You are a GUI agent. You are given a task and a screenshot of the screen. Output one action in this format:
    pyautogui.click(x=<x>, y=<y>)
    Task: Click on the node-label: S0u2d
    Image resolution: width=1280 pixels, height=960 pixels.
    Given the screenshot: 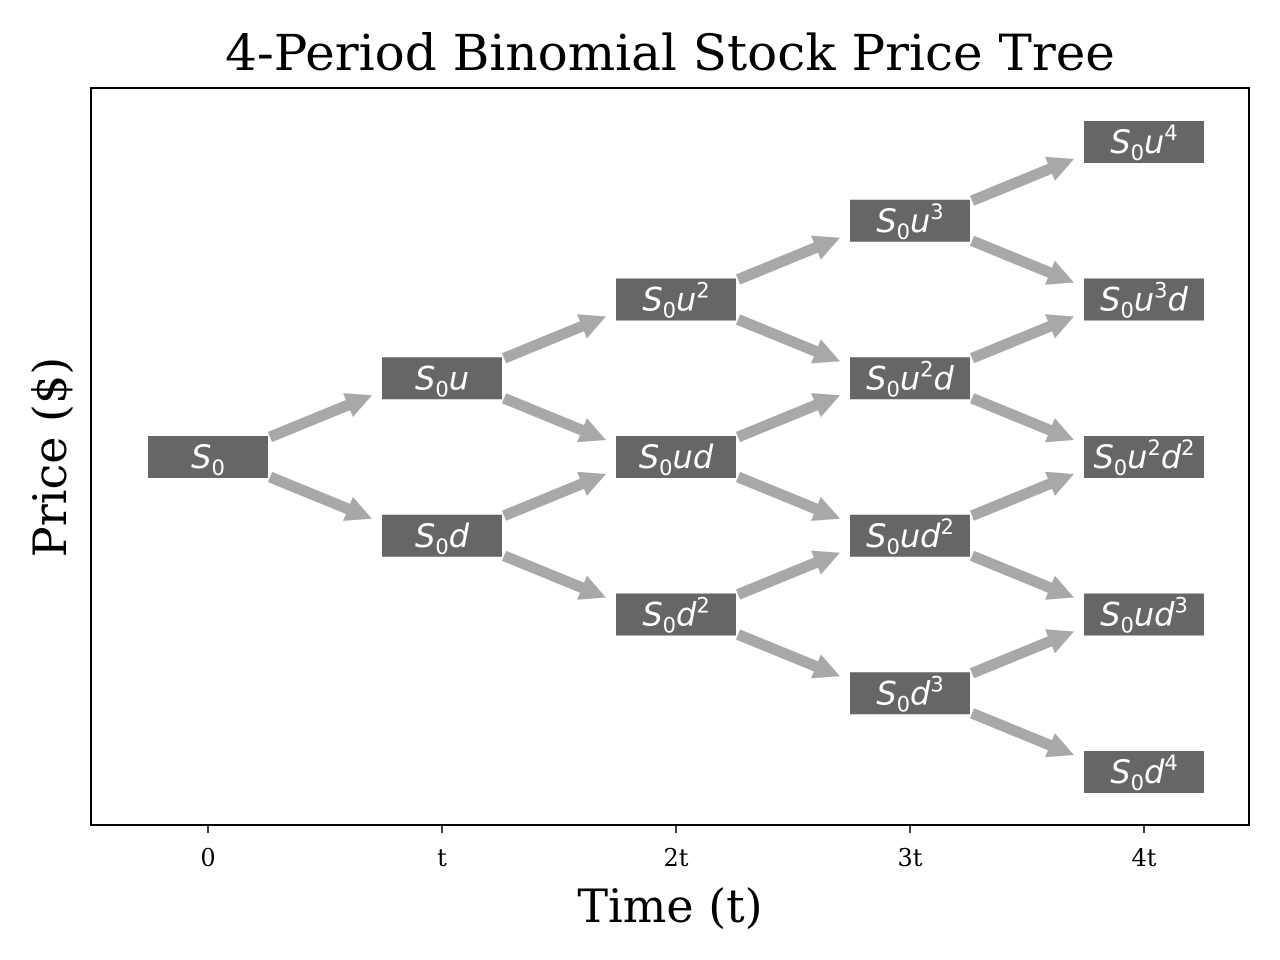 What is the action you would take?
    pyautogui.click(x=910, y=379)
    